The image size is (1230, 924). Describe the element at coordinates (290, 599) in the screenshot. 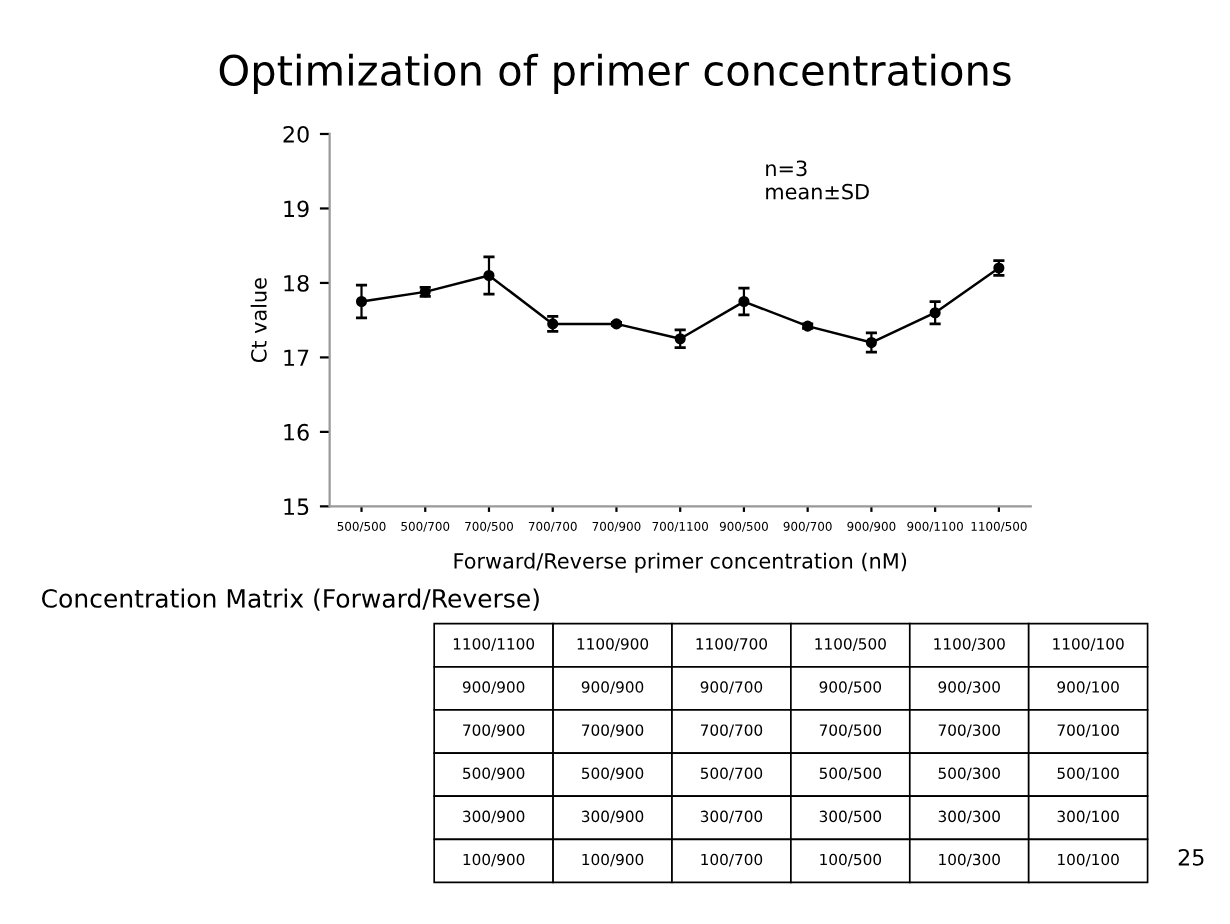

I see `text: Concentration Matrix (Forward/Reverse)` at that location.